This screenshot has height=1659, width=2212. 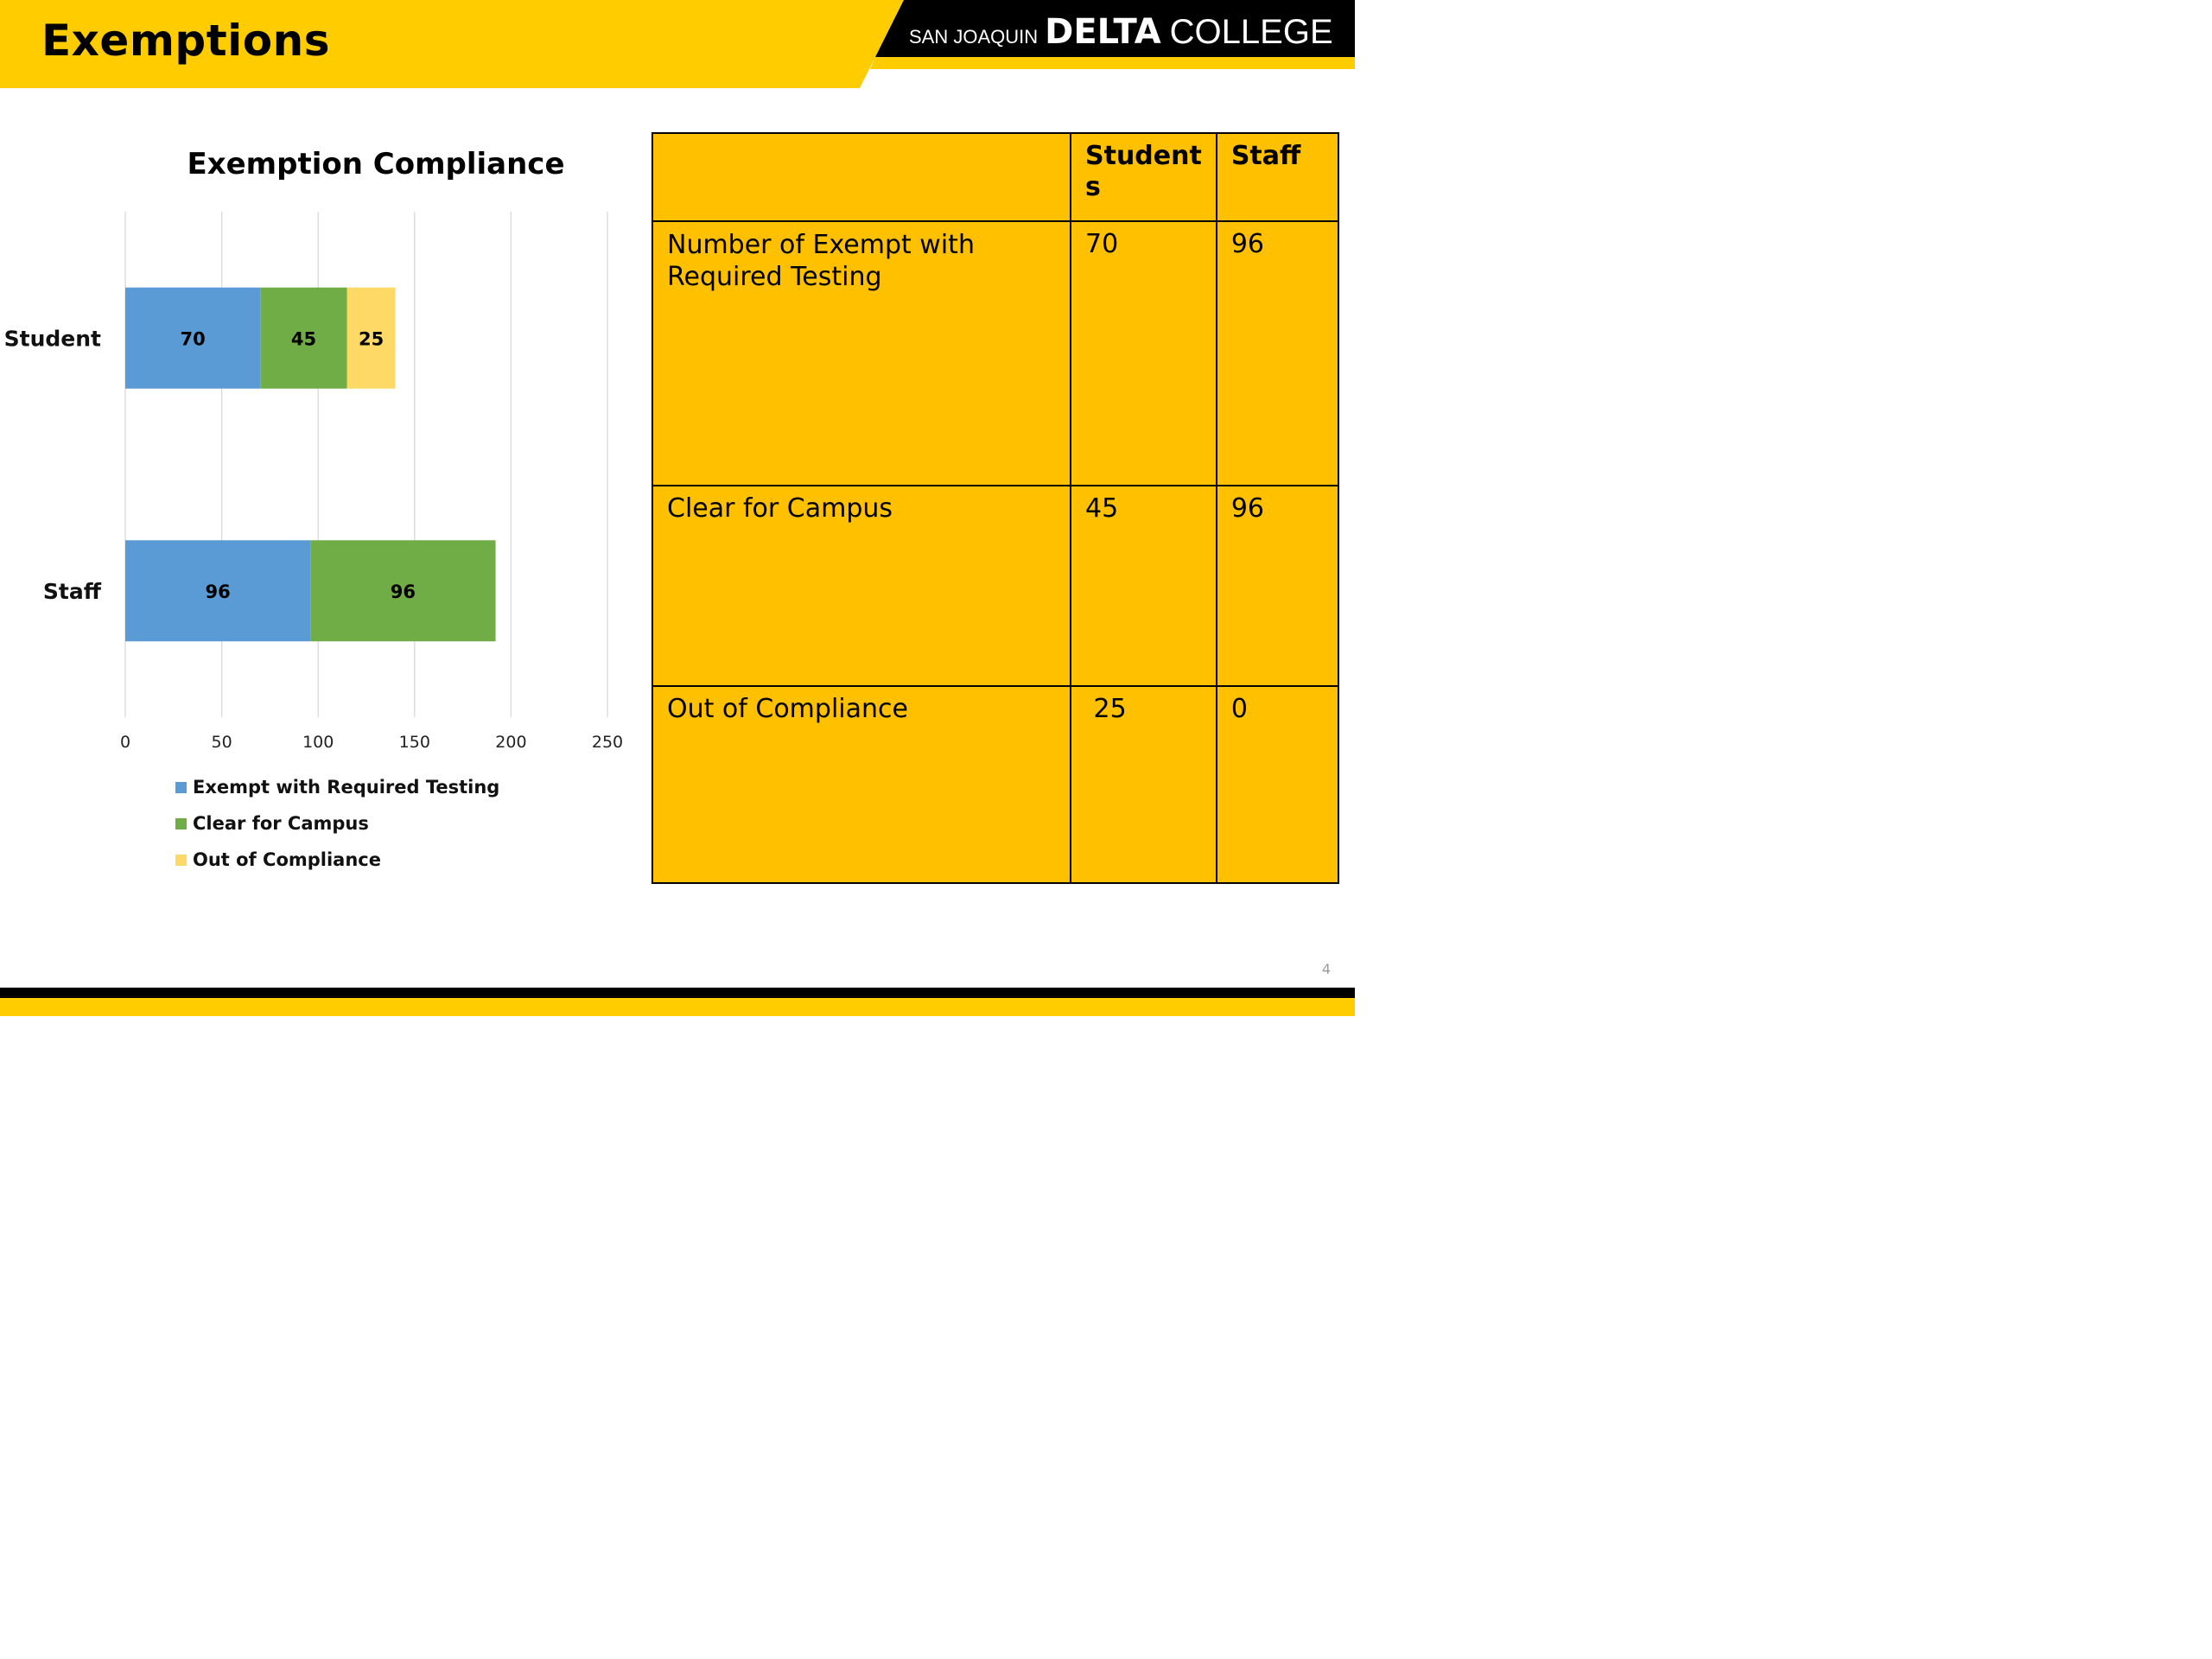 I want to click on legend-item: Clear for Campus, so click(x=337, y=823).